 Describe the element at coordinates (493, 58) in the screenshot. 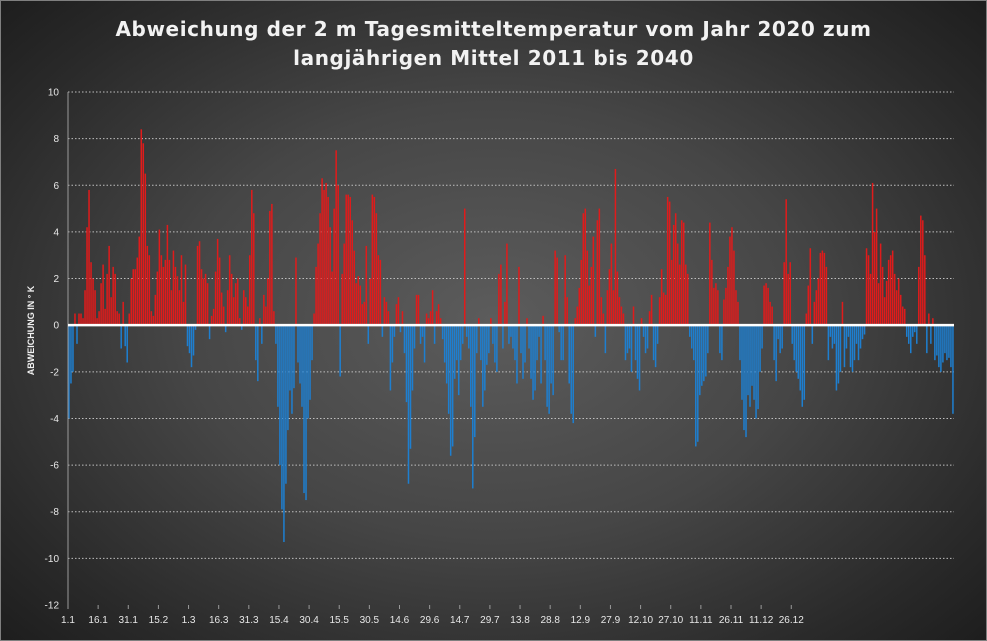

I see `chart-title-line-2: langjährigen Mittel 2011 bis 2040` at that location.